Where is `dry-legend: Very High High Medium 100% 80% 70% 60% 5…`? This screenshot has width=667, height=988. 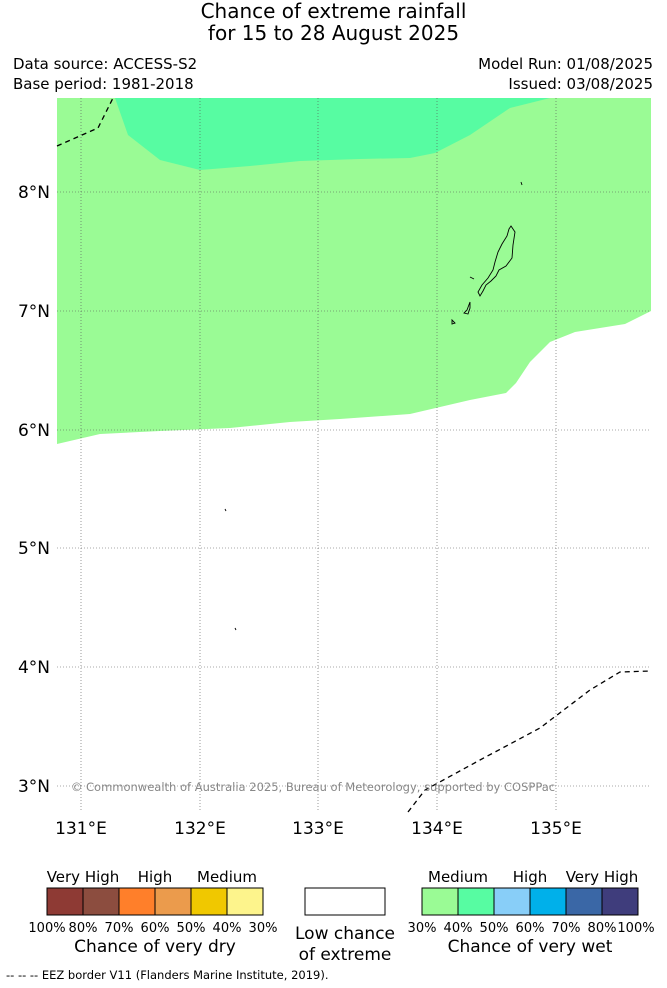 dry-legend: Very High High Medium 100% 80% 70% 60% 5… is located at coordinates (152, 912).